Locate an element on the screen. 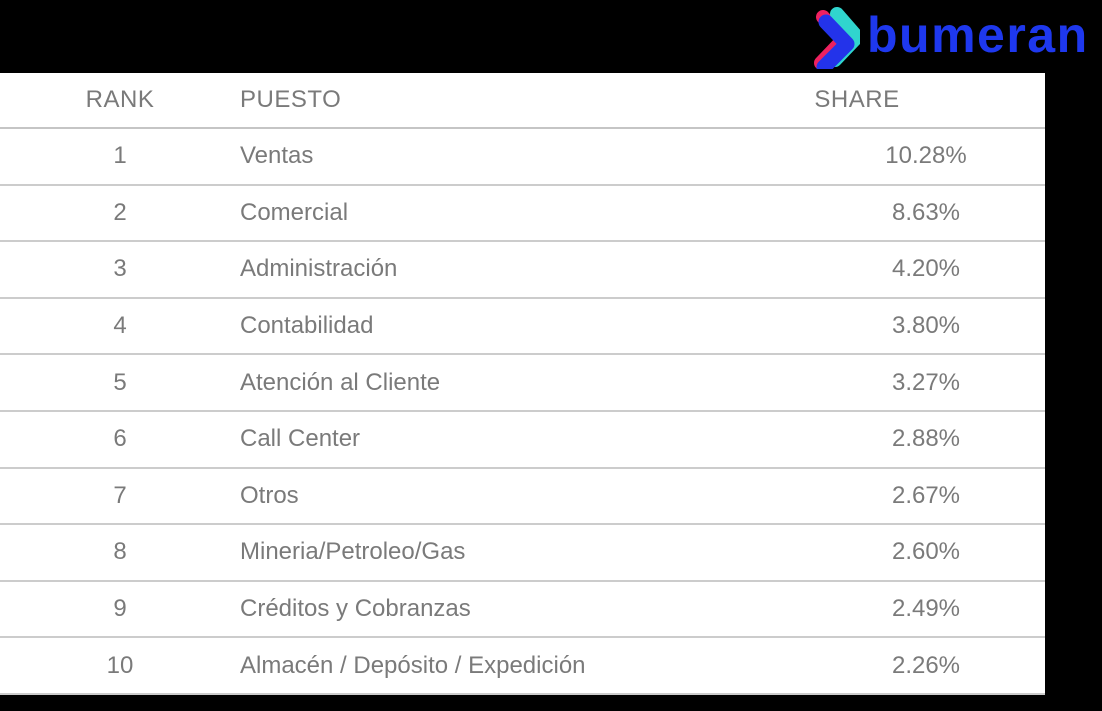 The image size is (1102, 711). puesto-cell: Otros is located at coordinates (269, 495).